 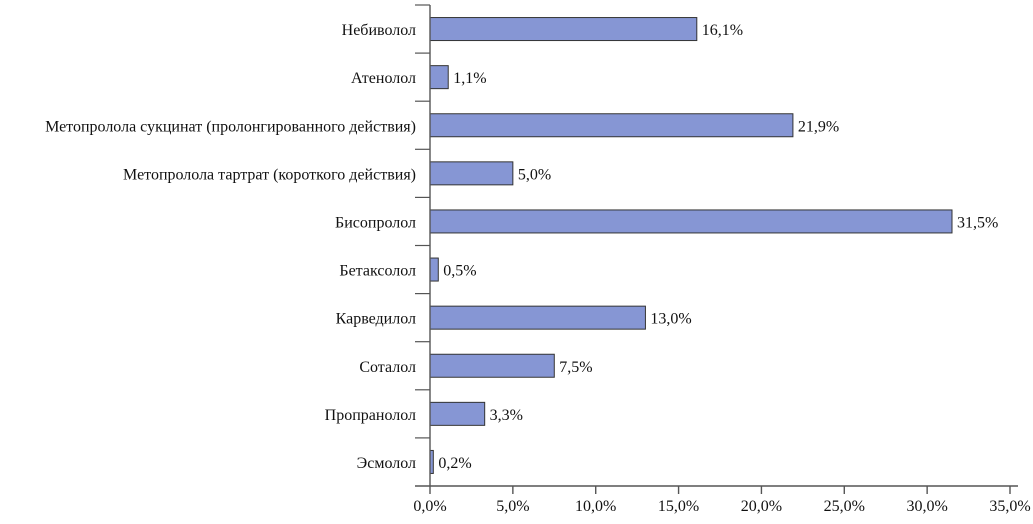 What do you see at coordinates (844, 506) in the screenshot?
I see `x-tick-label: 25,0%` at bounding box center [844, 506].